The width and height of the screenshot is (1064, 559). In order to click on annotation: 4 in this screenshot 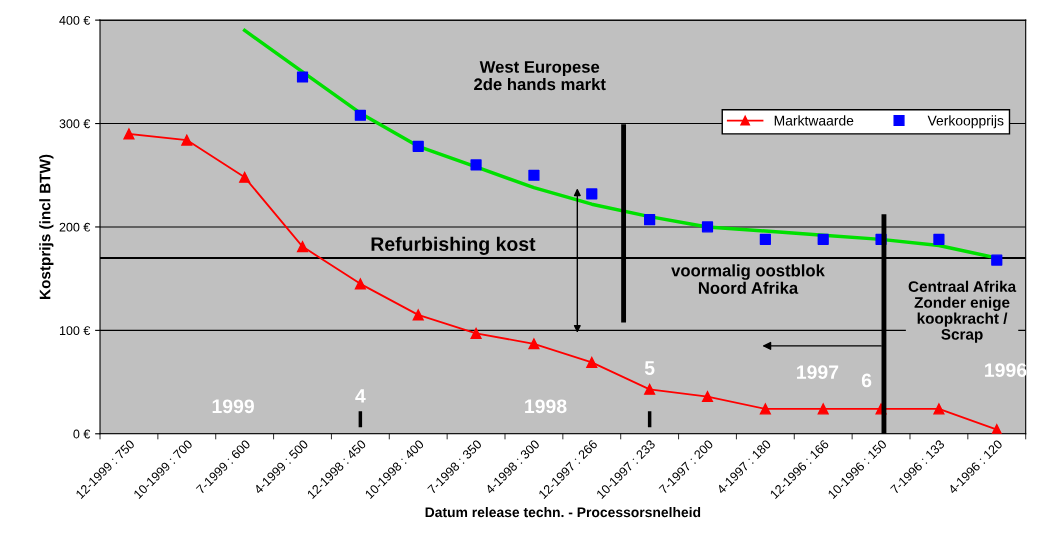, I will do `click(360, 396)`.